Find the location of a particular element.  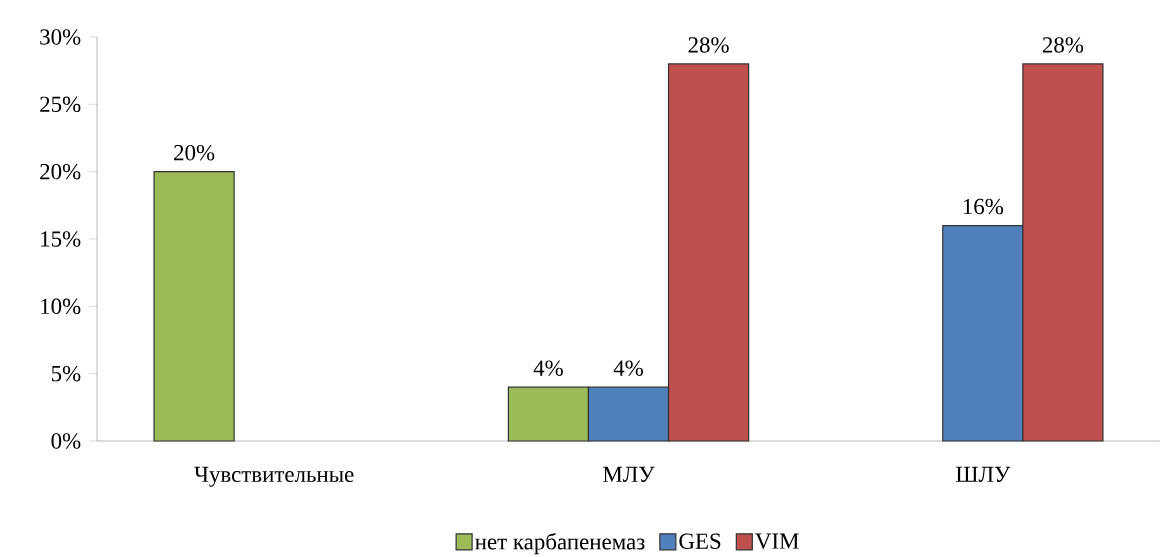

y-tick-label: 5% is located at coordinates (66, 373).